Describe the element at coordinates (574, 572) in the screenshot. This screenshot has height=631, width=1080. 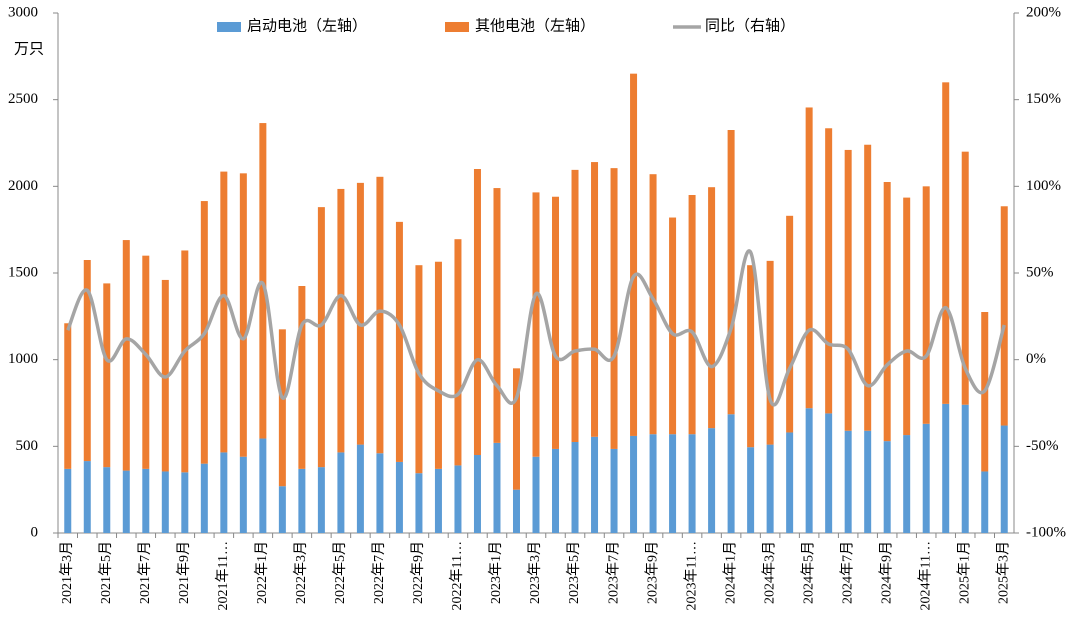
I see `x-tick-label: 2023年5月` at that location.